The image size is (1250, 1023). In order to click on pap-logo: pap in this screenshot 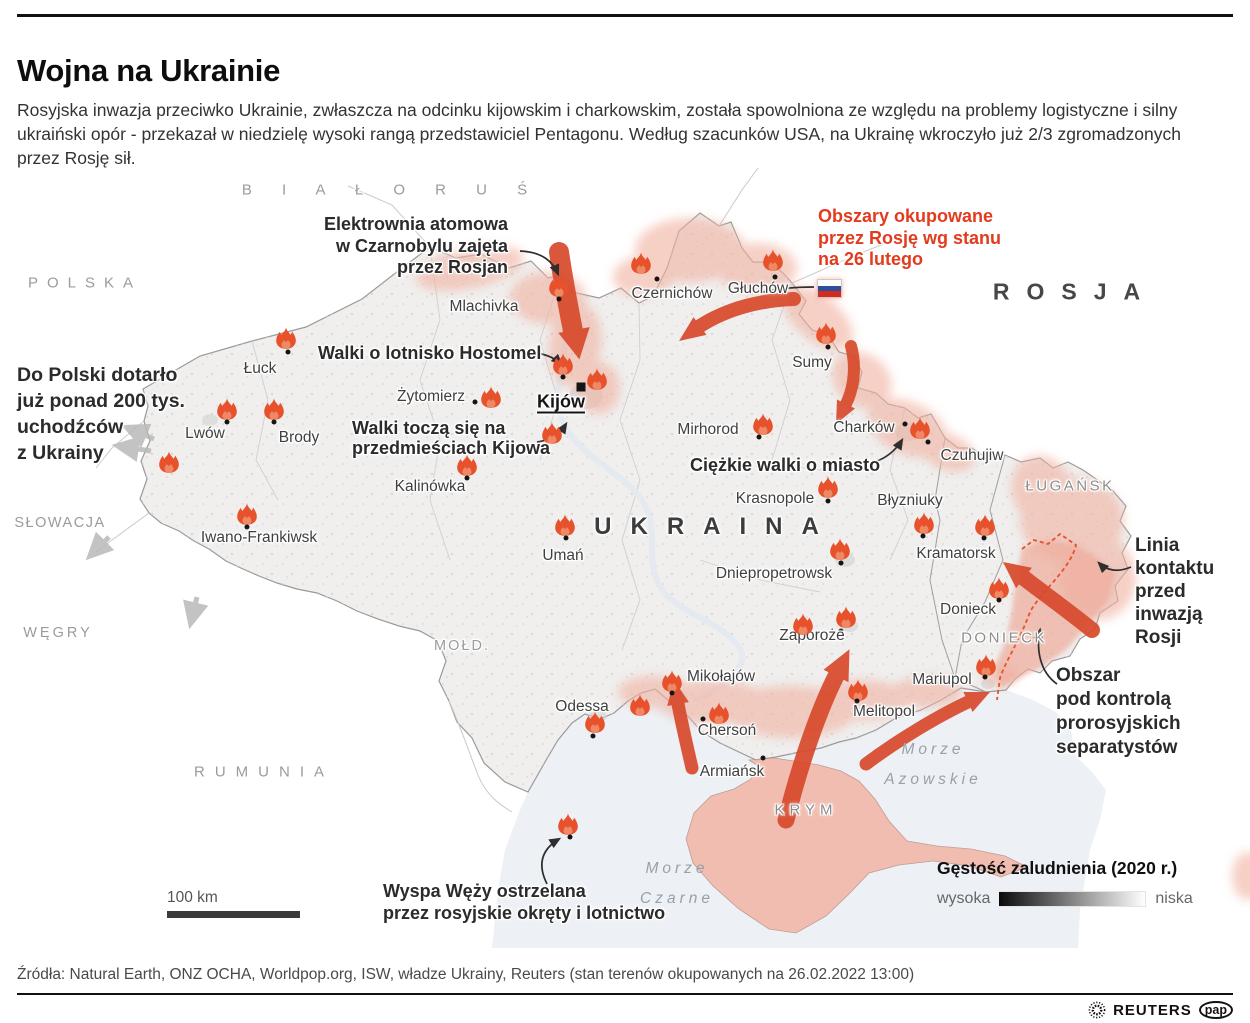, I will do `click(1215, 1010)`.